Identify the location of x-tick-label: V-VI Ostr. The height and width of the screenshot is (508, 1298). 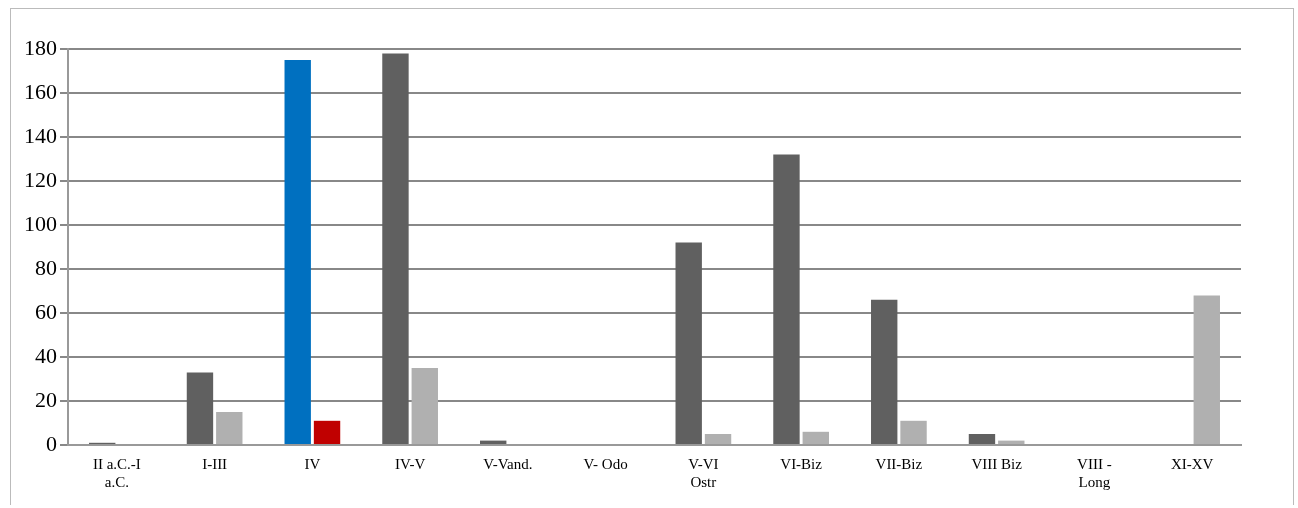
(703, 472).